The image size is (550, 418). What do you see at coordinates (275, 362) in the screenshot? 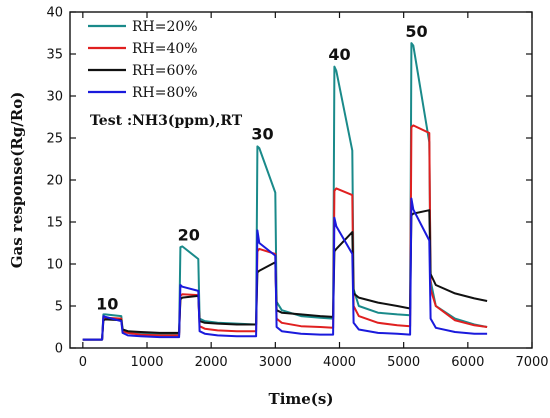
I see `x-tick-label: 3000` at bounding box center [275, 362].